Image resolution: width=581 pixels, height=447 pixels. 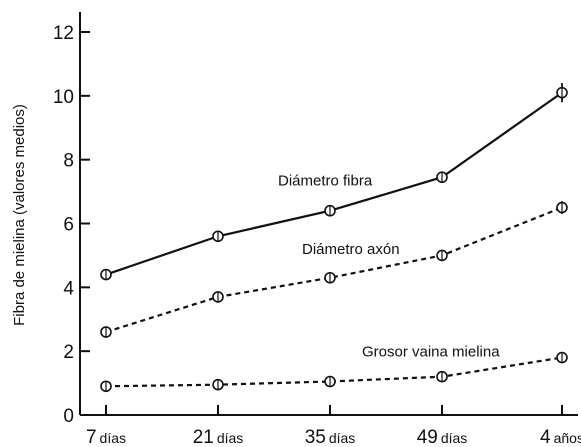 What do you see at coordinates (325, 181) in the screenshot?
I see `series-label: Diámetro fibra` at bounding box center [325, 181].